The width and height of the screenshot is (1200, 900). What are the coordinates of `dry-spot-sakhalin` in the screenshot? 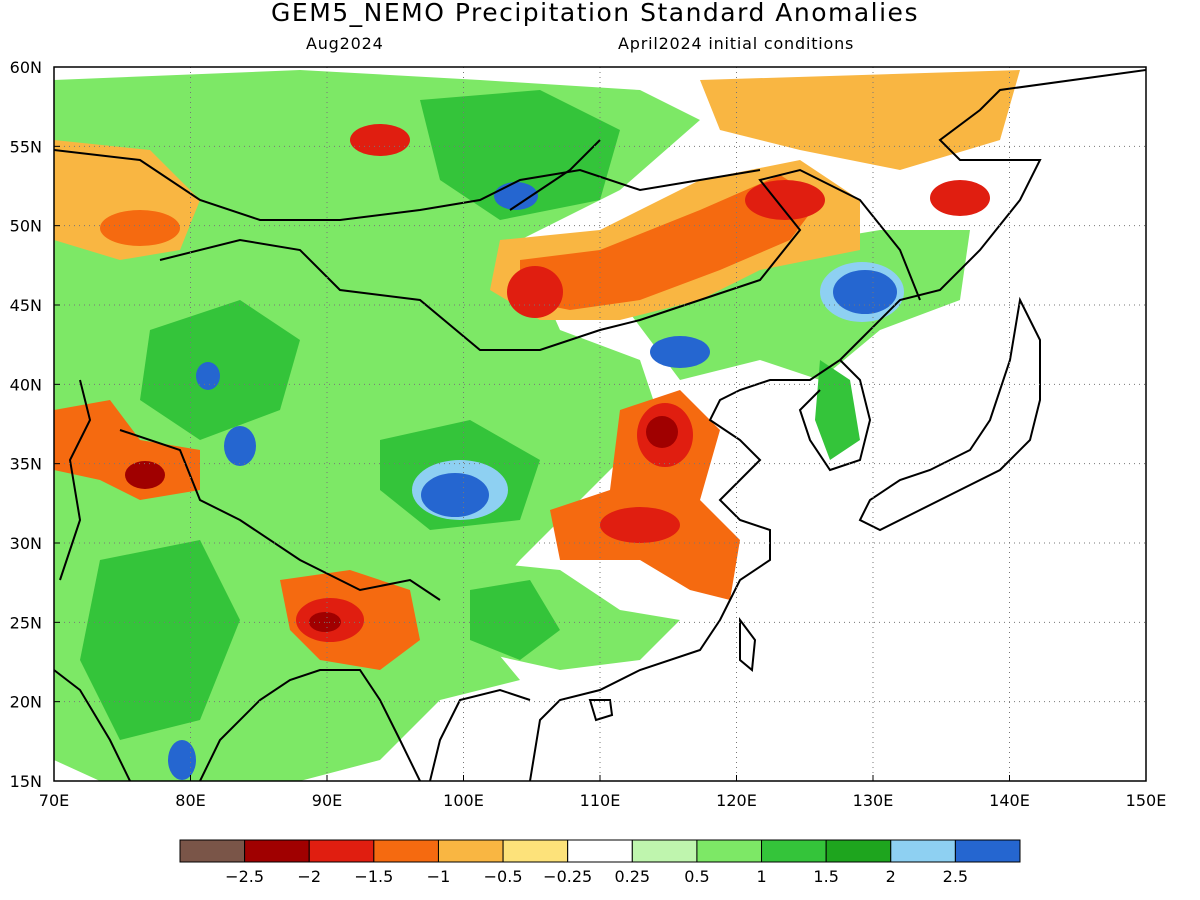 It's located at (960, 198).